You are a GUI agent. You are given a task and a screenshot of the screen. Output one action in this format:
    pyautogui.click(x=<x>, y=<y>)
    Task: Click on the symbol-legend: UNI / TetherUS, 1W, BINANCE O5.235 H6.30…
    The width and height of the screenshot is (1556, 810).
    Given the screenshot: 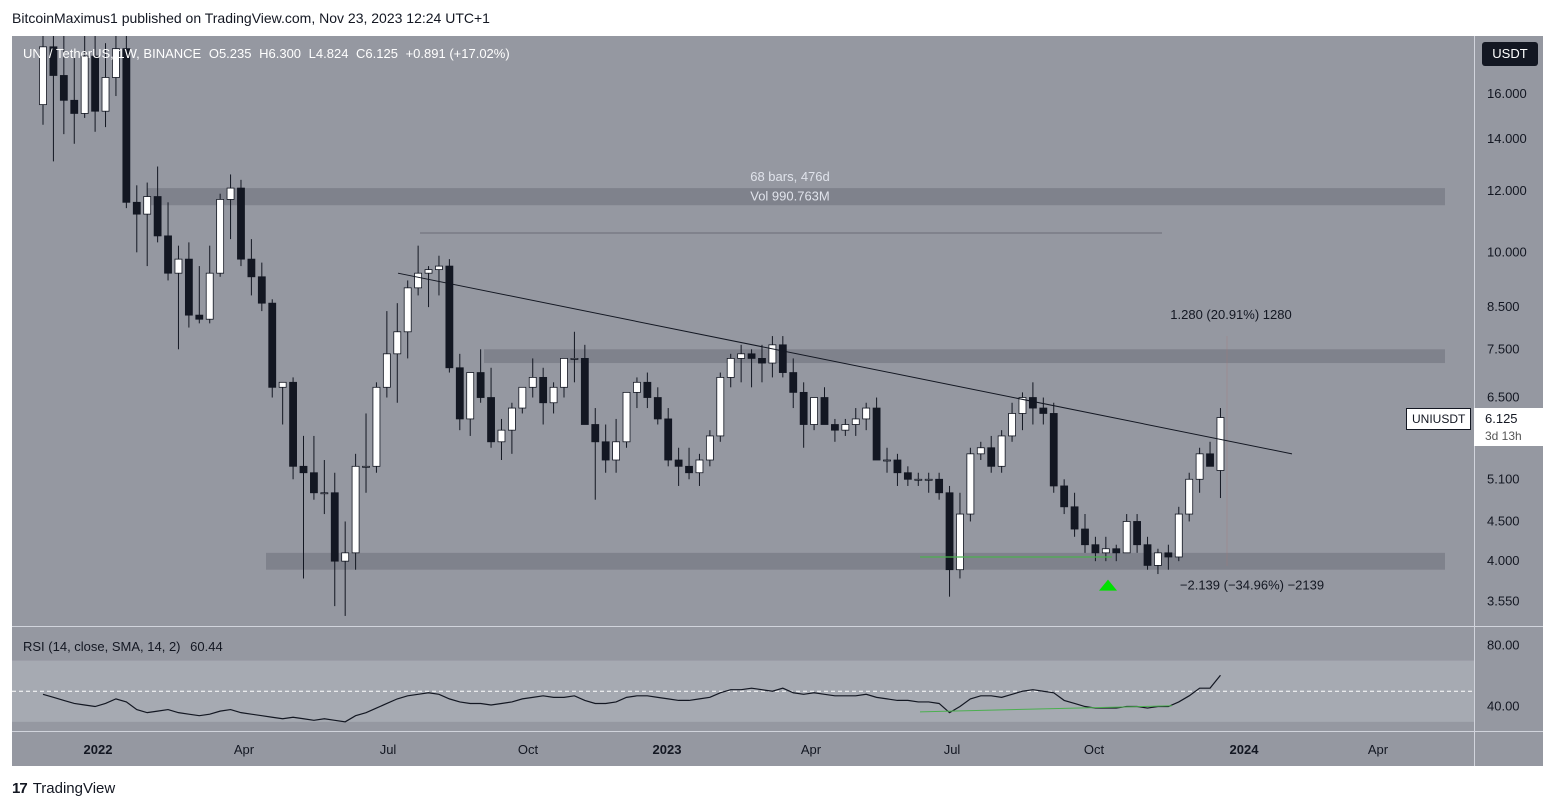 What is the action you would take?
    pyautogui.click(x=268, y=53)
    